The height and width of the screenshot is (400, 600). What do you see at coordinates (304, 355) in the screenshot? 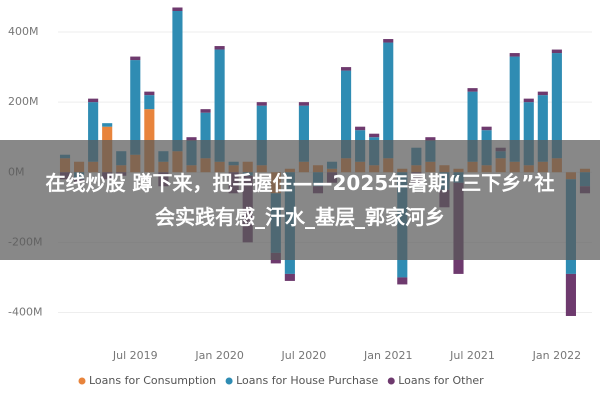
I see `x-tick-label: Jul 2020` at bounding box center [304, 355].